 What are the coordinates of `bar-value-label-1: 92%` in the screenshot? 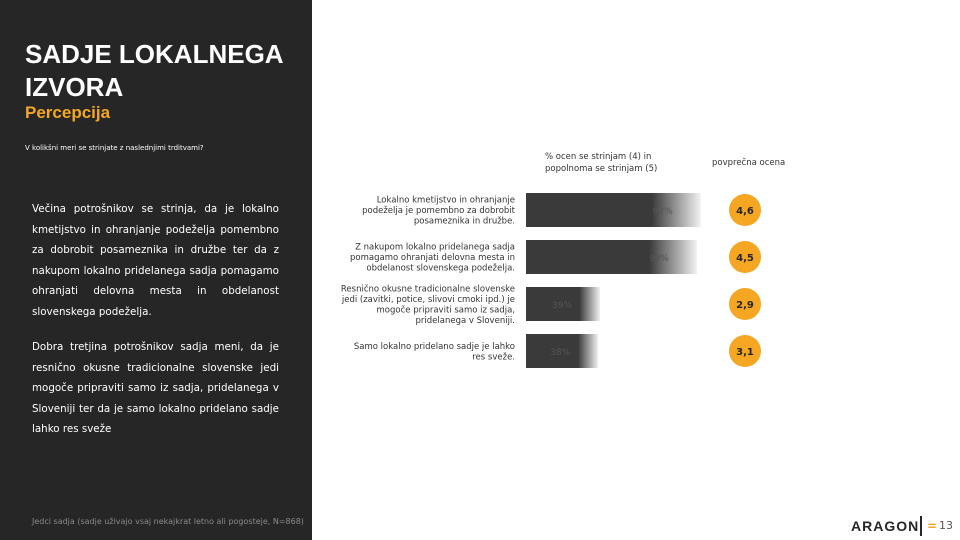 It's located at (663, 212).